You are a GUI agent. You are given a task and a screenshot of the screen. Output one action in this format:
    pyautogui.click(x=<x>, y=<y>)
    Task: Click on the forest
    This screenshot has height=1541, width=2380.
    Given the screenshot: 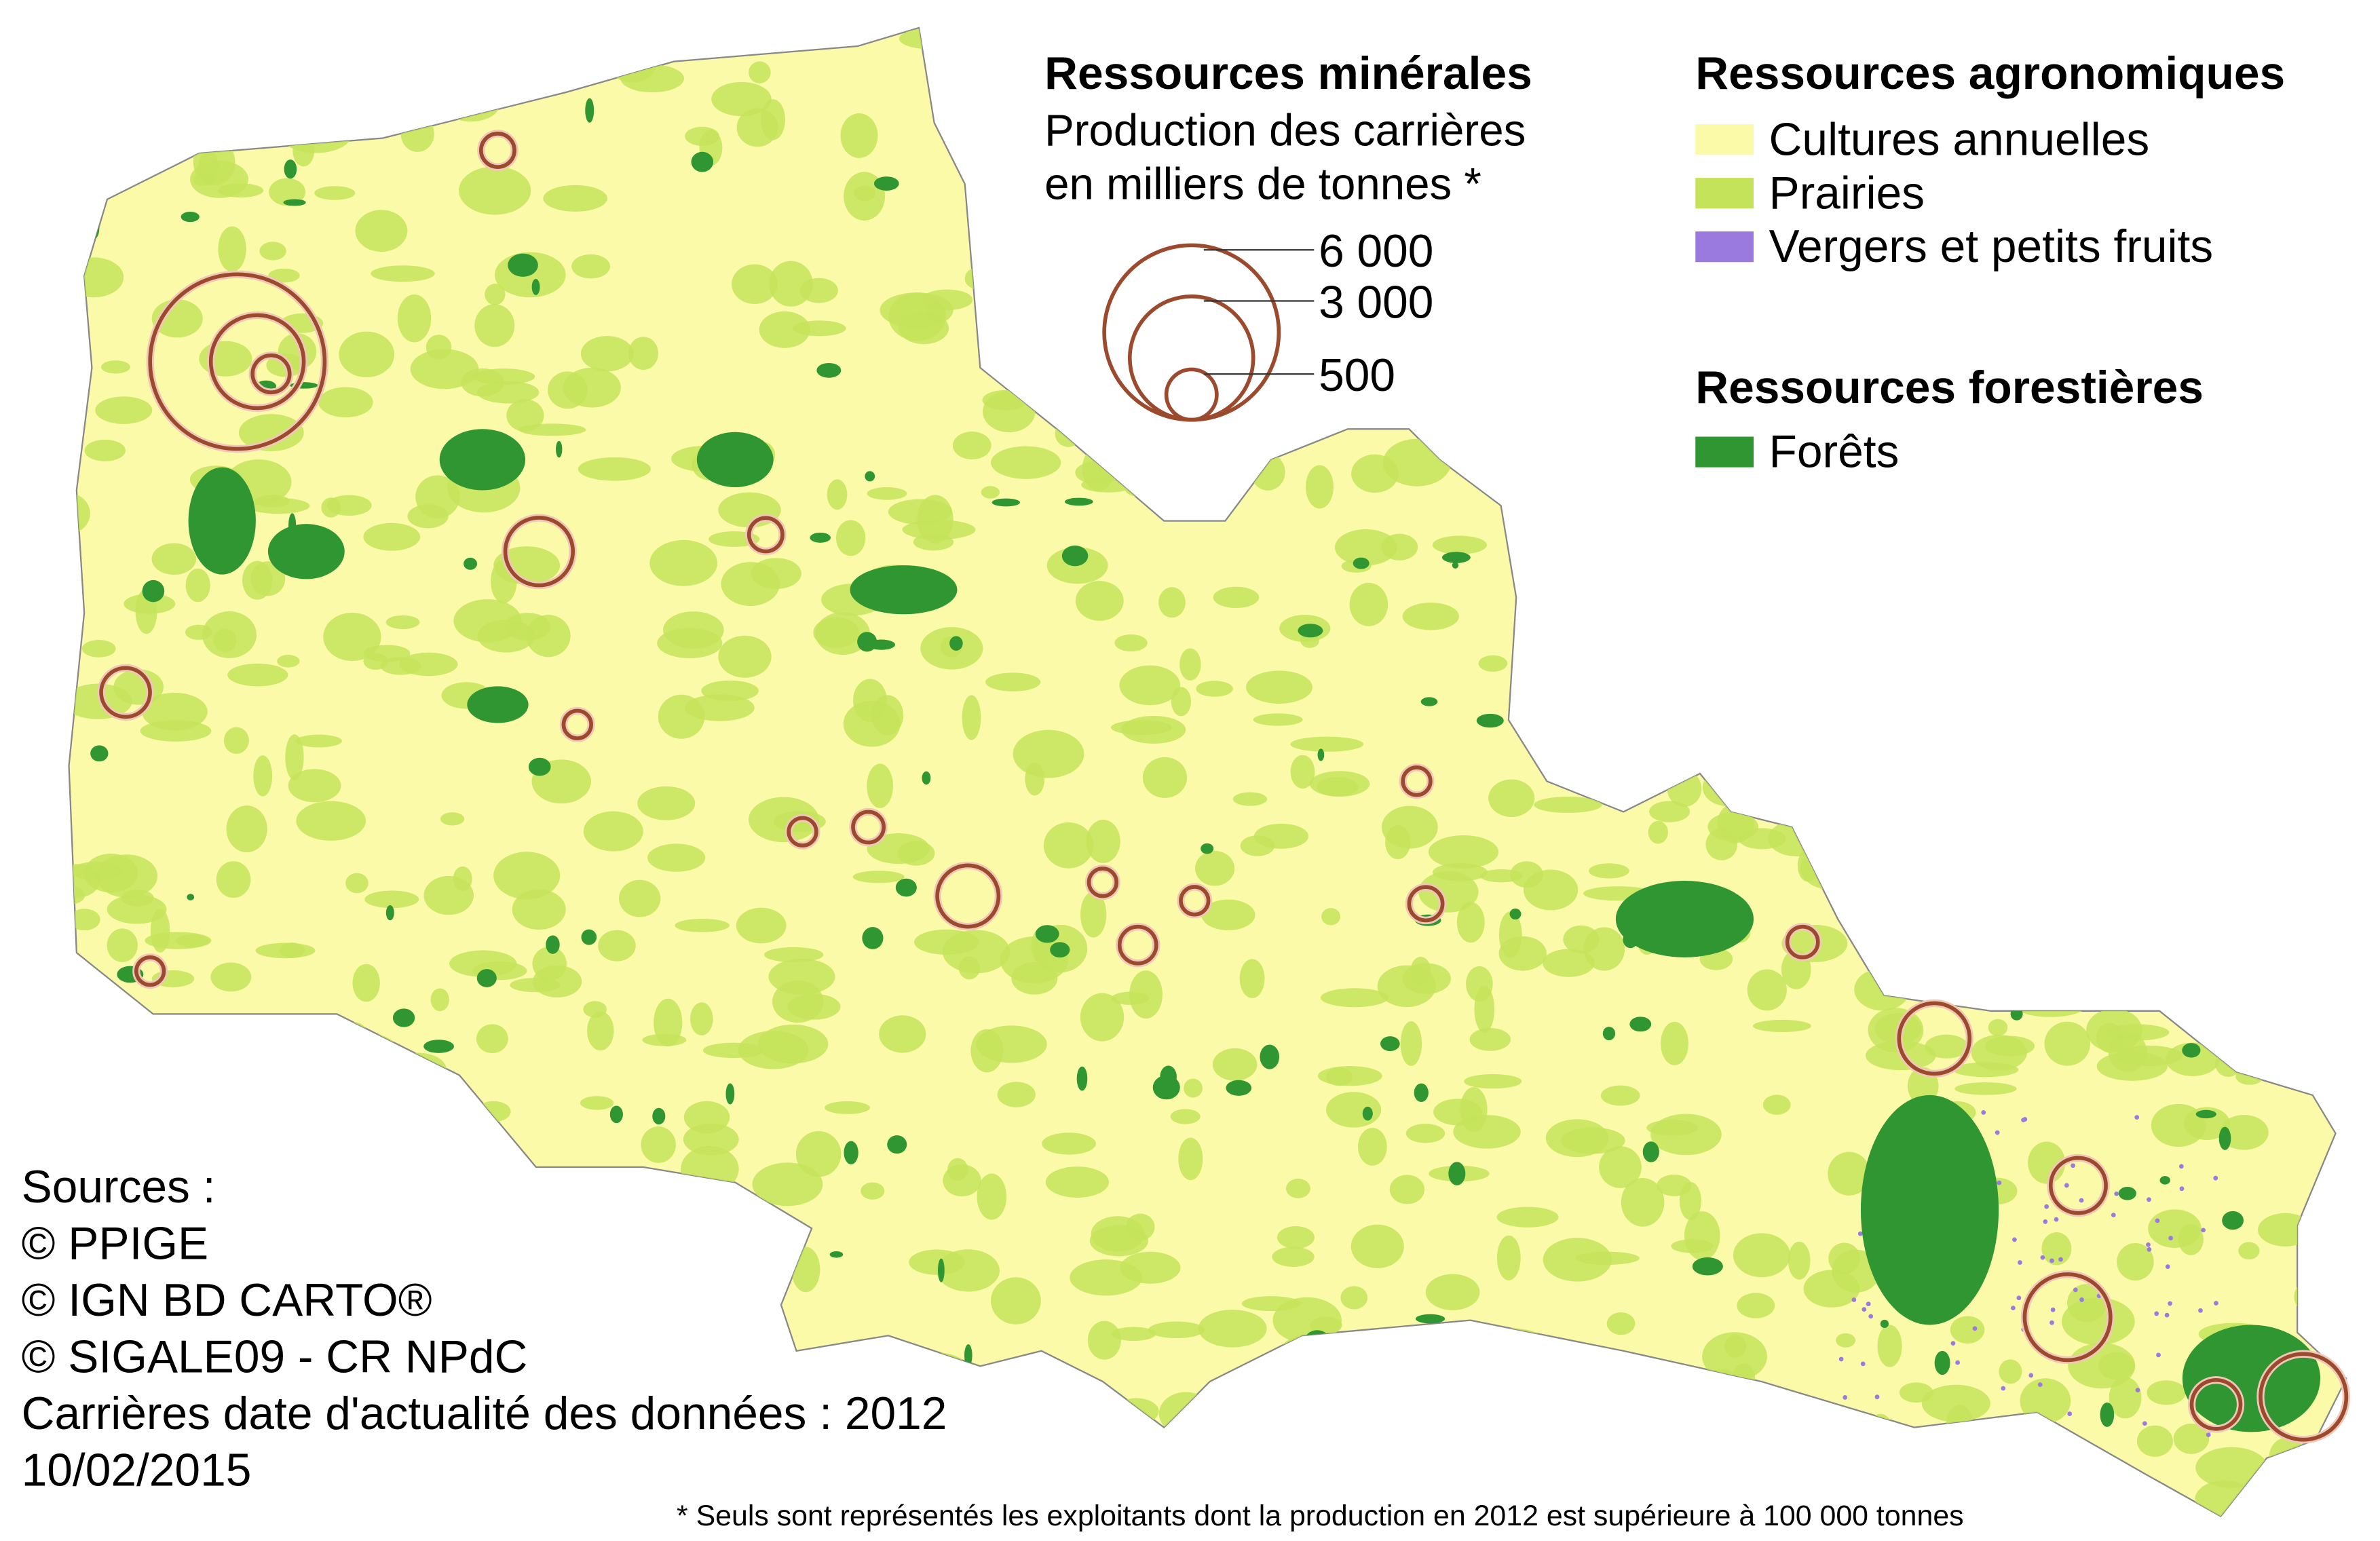 What is the action you would take?
    pyautogui.click(x=222, y=521)
    